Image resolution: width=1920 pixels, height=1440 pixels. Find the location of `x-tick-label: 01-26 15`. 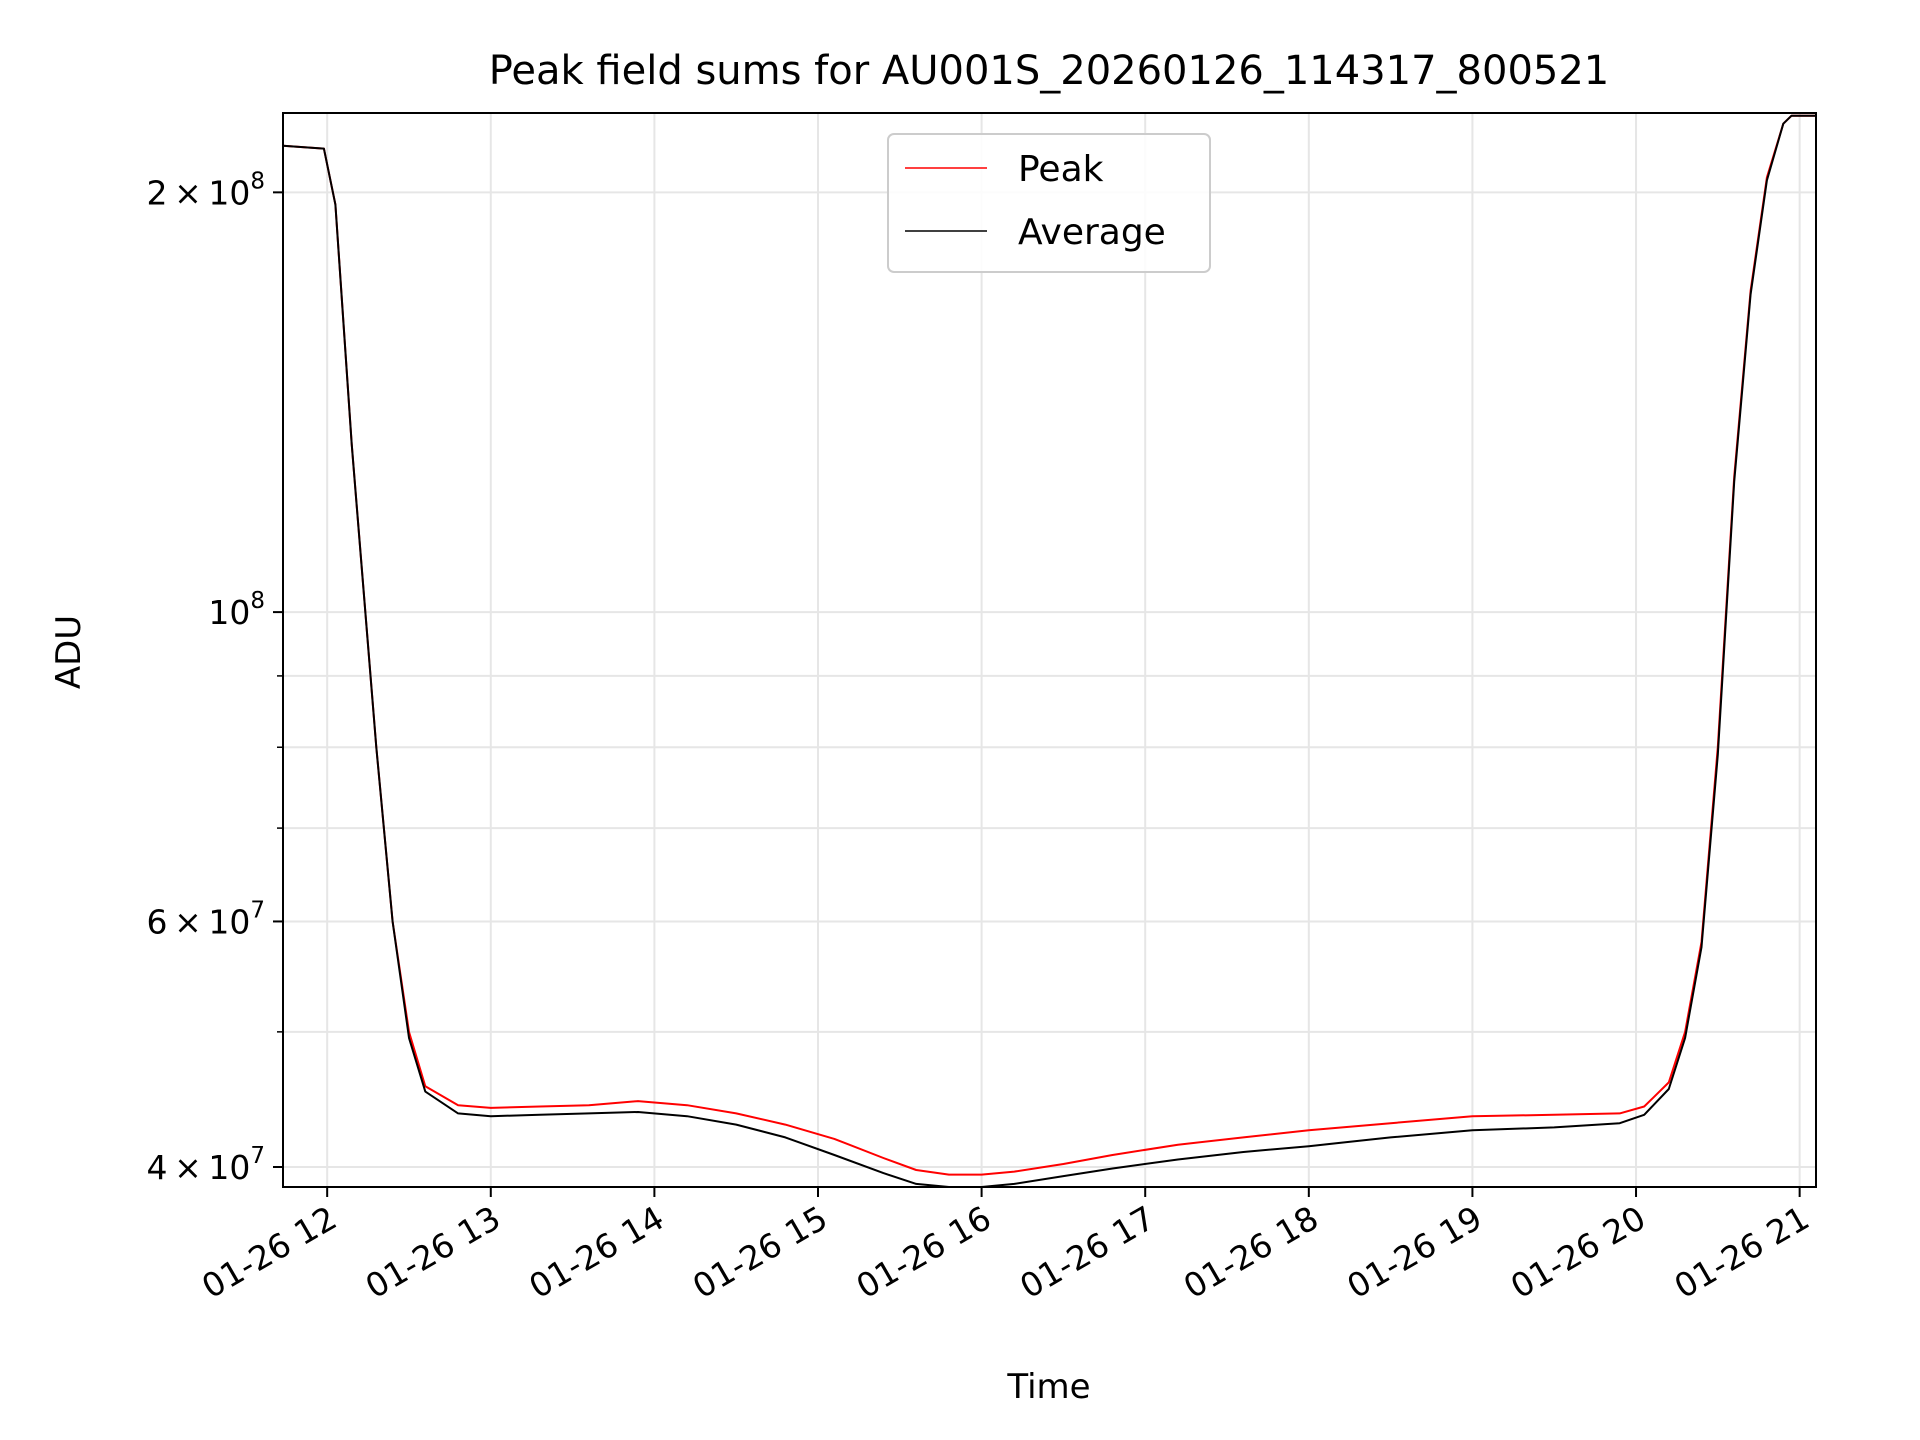

x-tick-label: 01-26 15 is located at coordinates (760, 1252).